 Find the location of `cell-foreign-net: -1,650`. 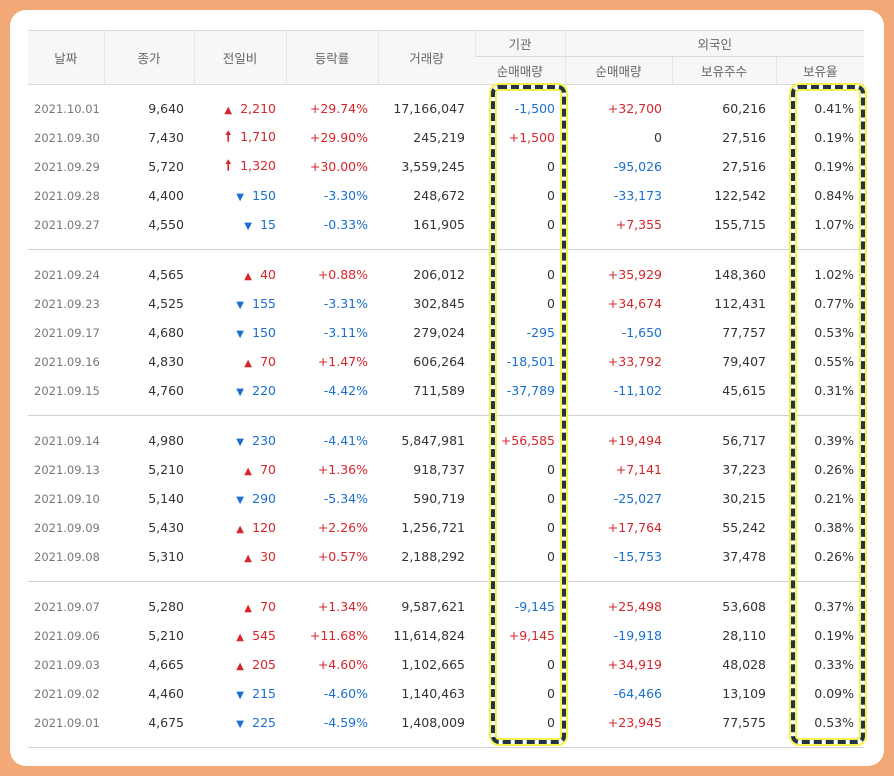

cell-foreign-net: -1,650 is located at coordinates (641, 332).